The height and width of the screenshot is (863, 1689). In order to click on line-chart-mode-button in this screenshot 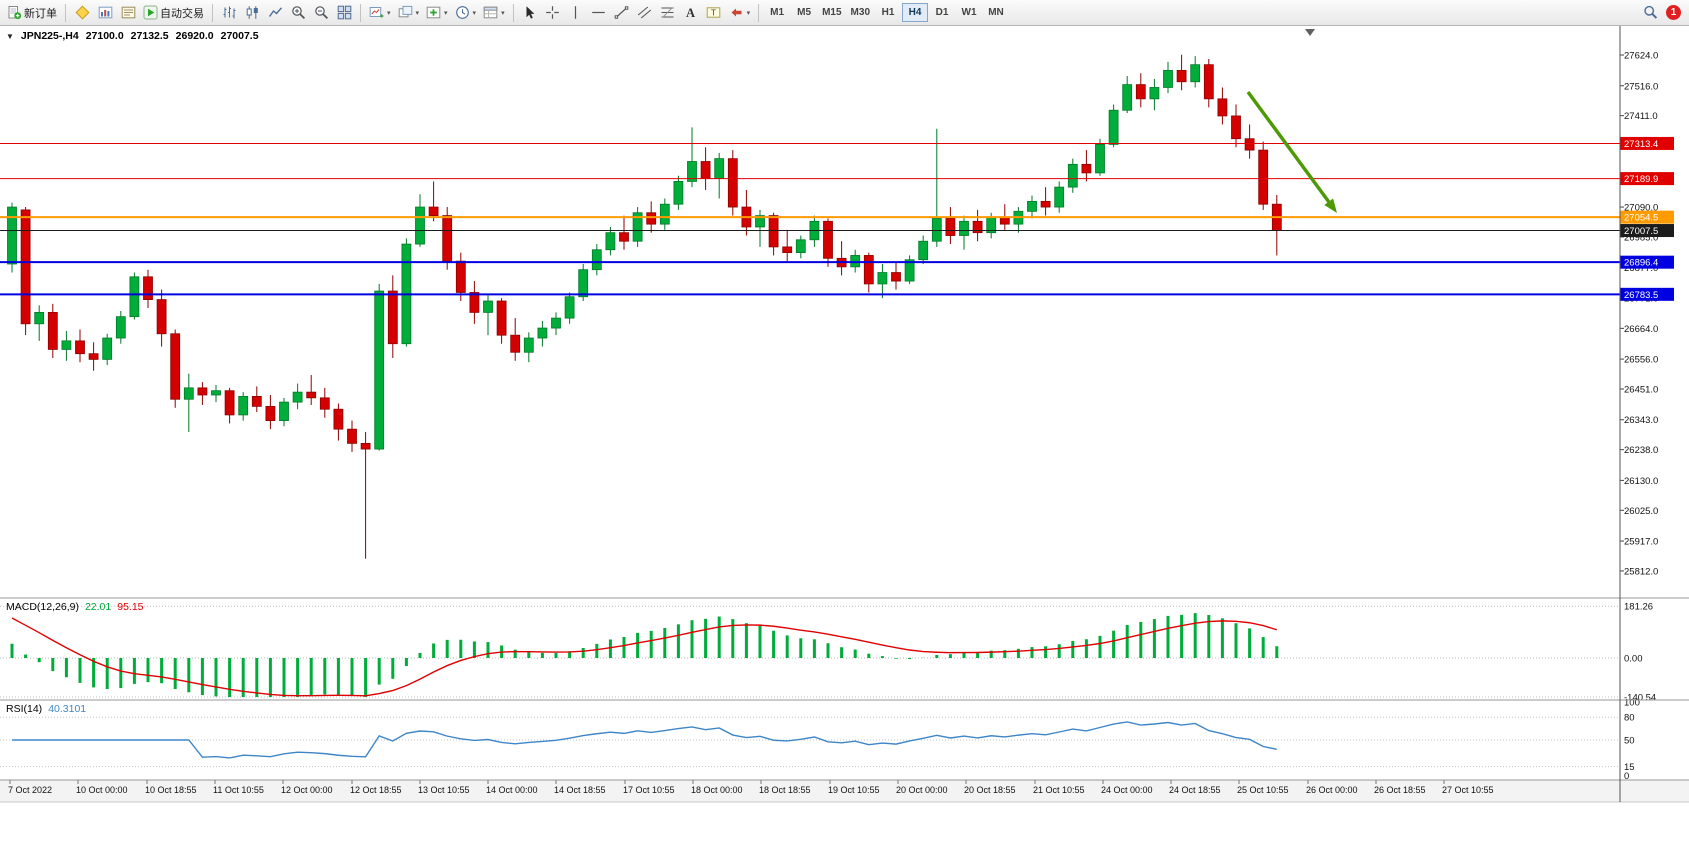, I will do `click(275, 13)`.